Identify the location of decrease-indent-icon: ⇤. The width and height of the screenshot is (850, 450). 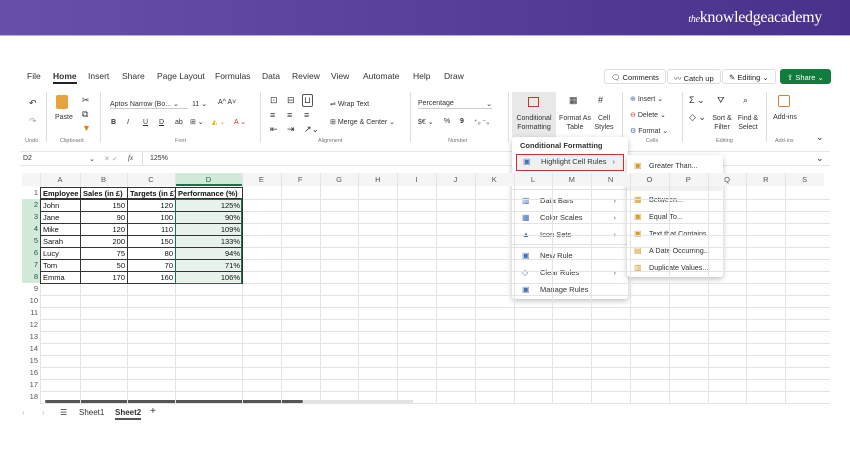
(274, 129).